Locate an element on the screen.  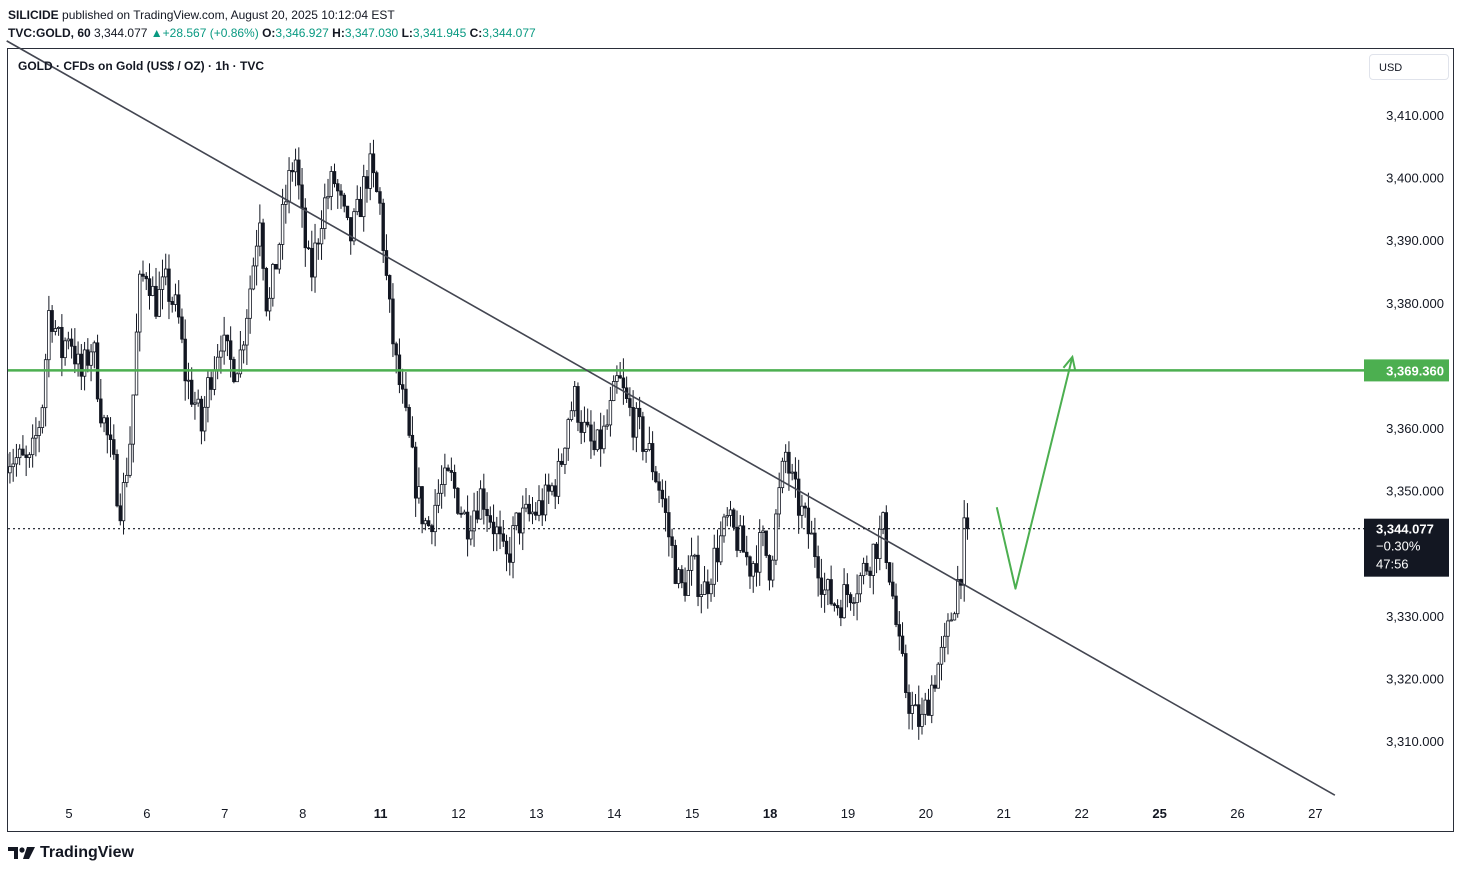
ticker-label: TVC:GOLD, 60 is located at coordinates (49, 33).